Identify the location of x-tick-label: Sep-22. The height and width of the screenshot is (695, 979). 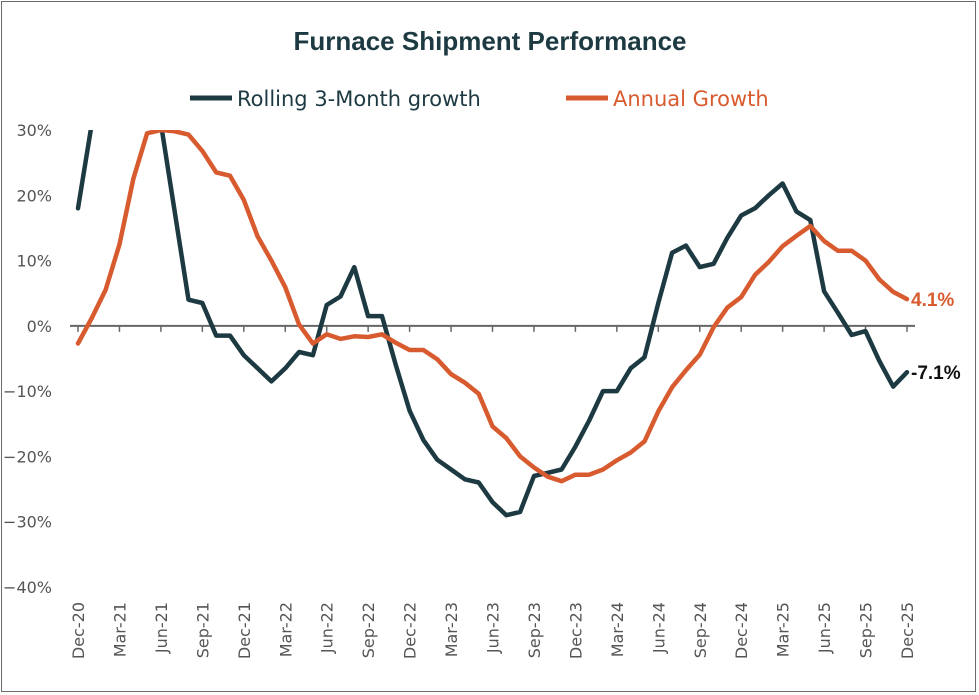
(368, 630).